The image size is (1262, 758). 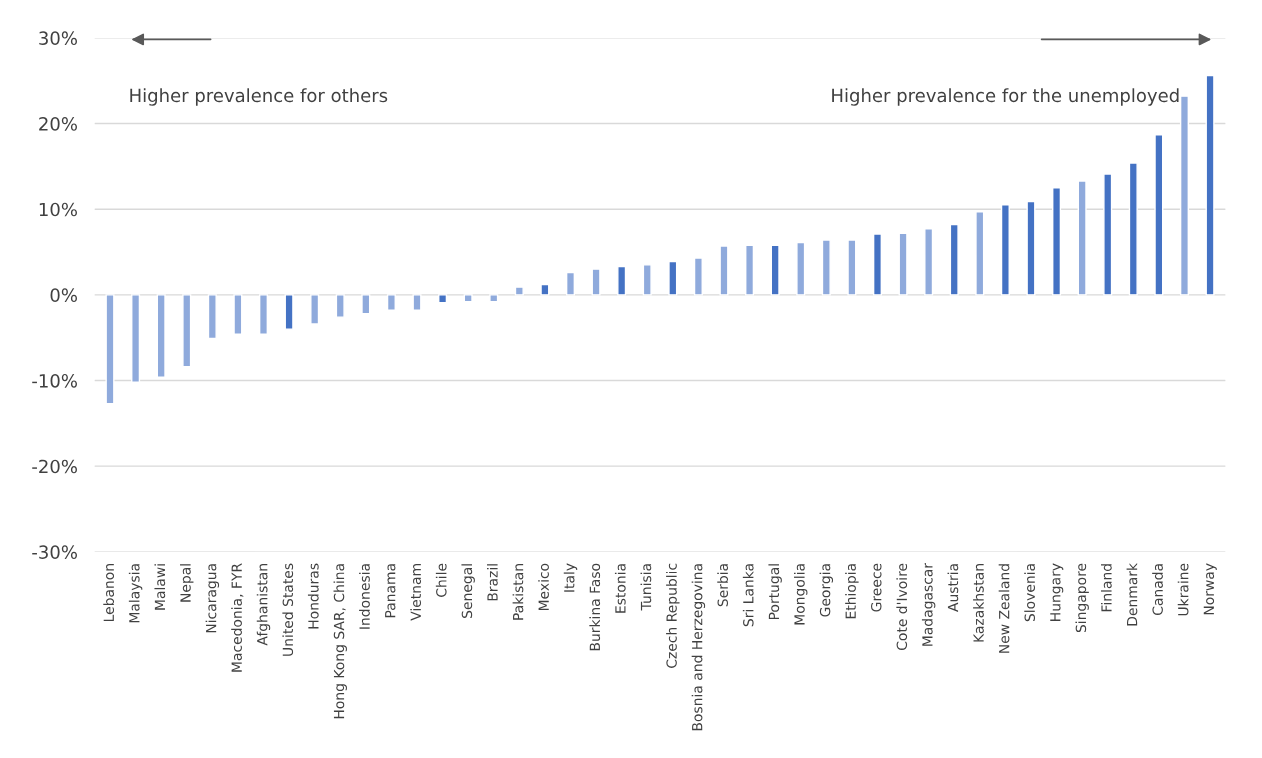 I want to click on x-tick-label: Singapore, so click(x=1082, y=598).